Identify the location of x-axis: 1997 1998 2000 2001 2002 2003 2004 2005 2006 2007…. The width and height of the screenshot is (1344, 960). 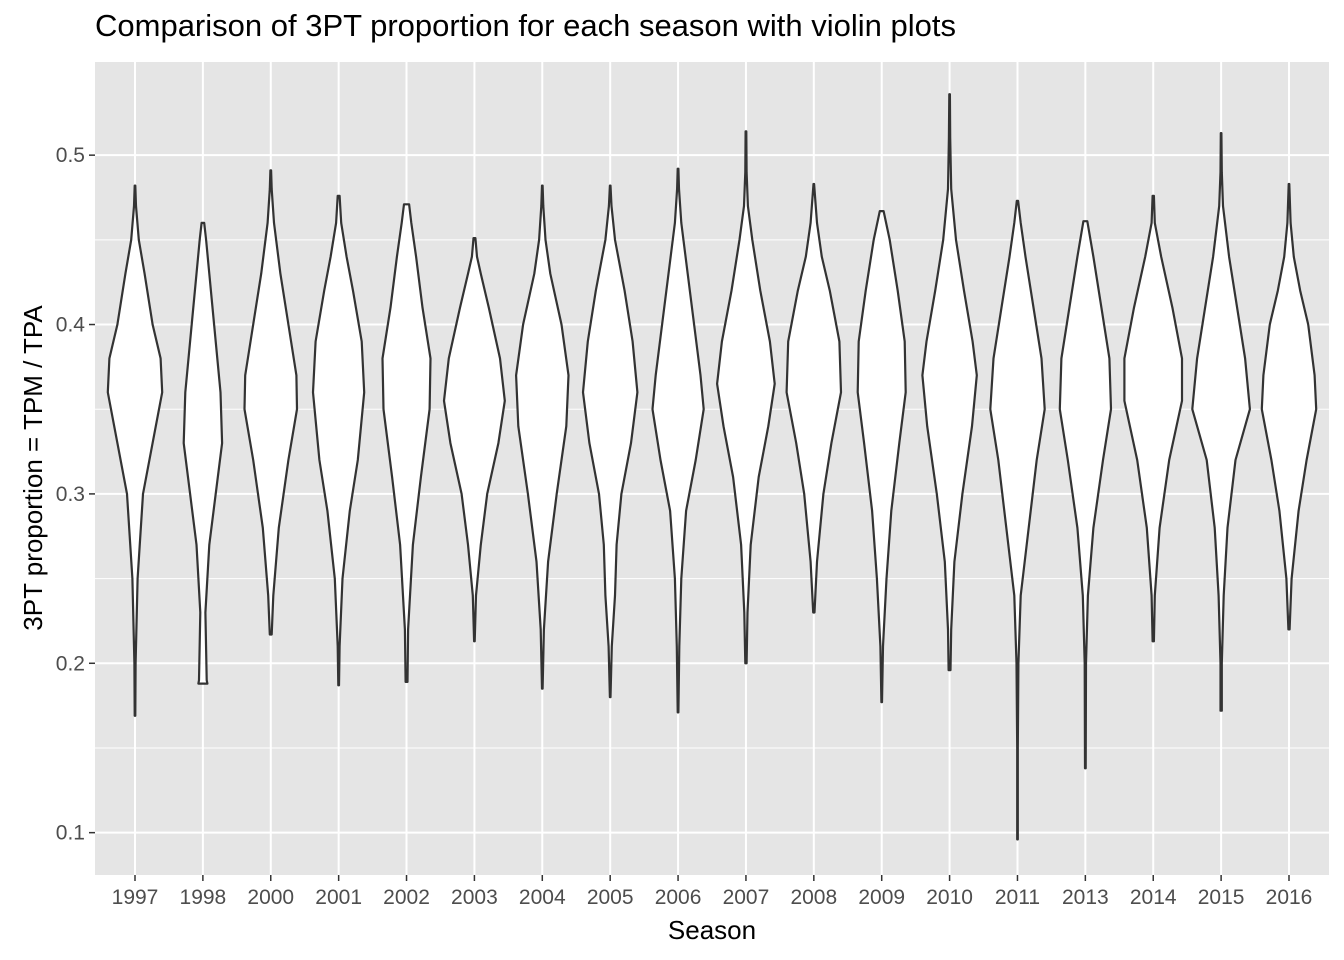
(712, 892).